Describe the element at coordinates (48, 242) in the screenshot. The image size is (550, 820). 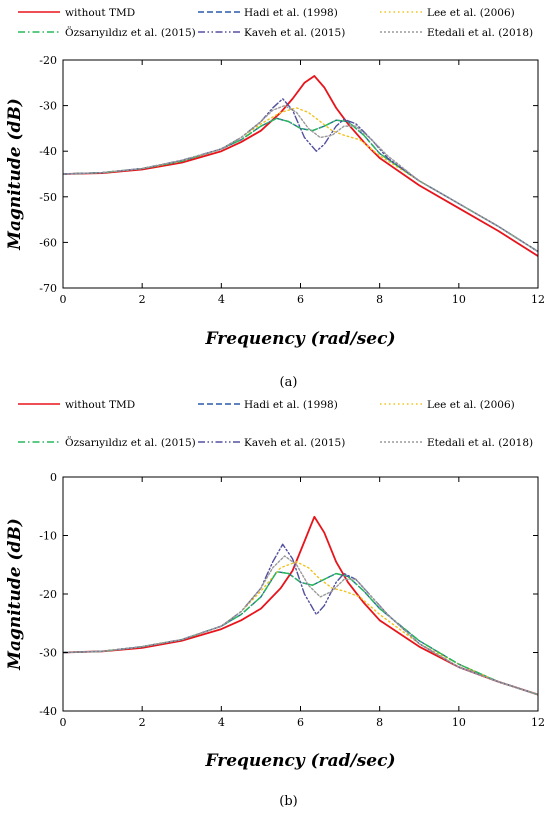
I see `y-tick-label: -60` at that location.